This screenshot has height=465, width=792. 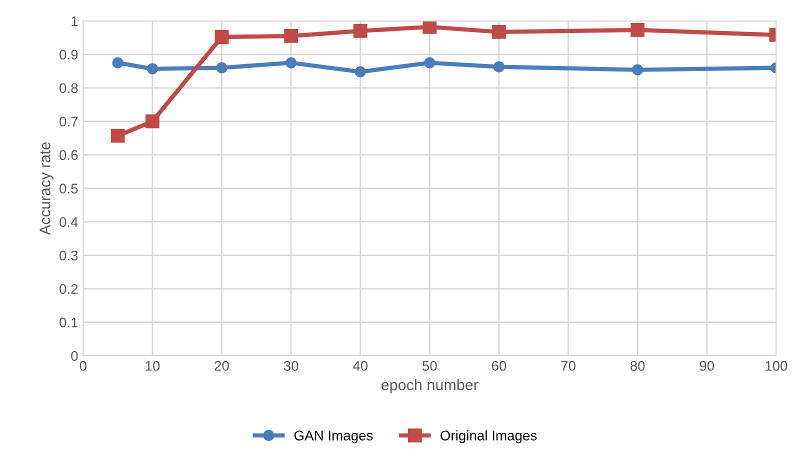 What do you see at coordinates (83, 365) in the screenshot?
I see `x-tick-label: 0` at bounding box center [83, 365].